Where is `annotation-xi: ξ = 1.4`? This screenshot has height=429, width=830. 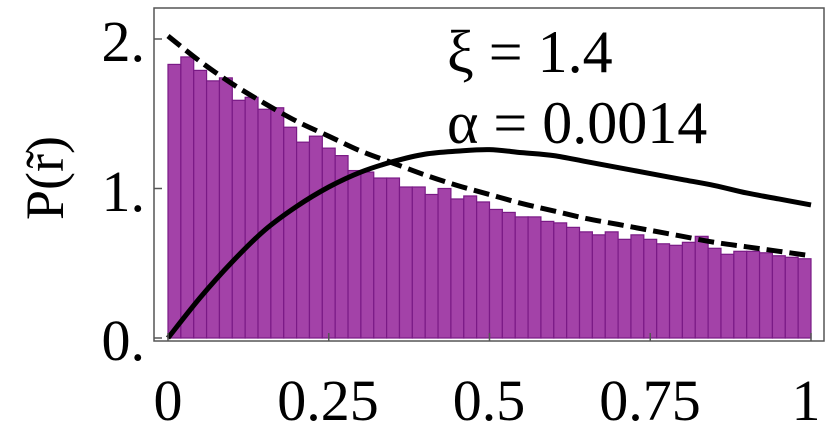
annotation-xi: ξ = 1.4 is located at coordinates (530, 52).